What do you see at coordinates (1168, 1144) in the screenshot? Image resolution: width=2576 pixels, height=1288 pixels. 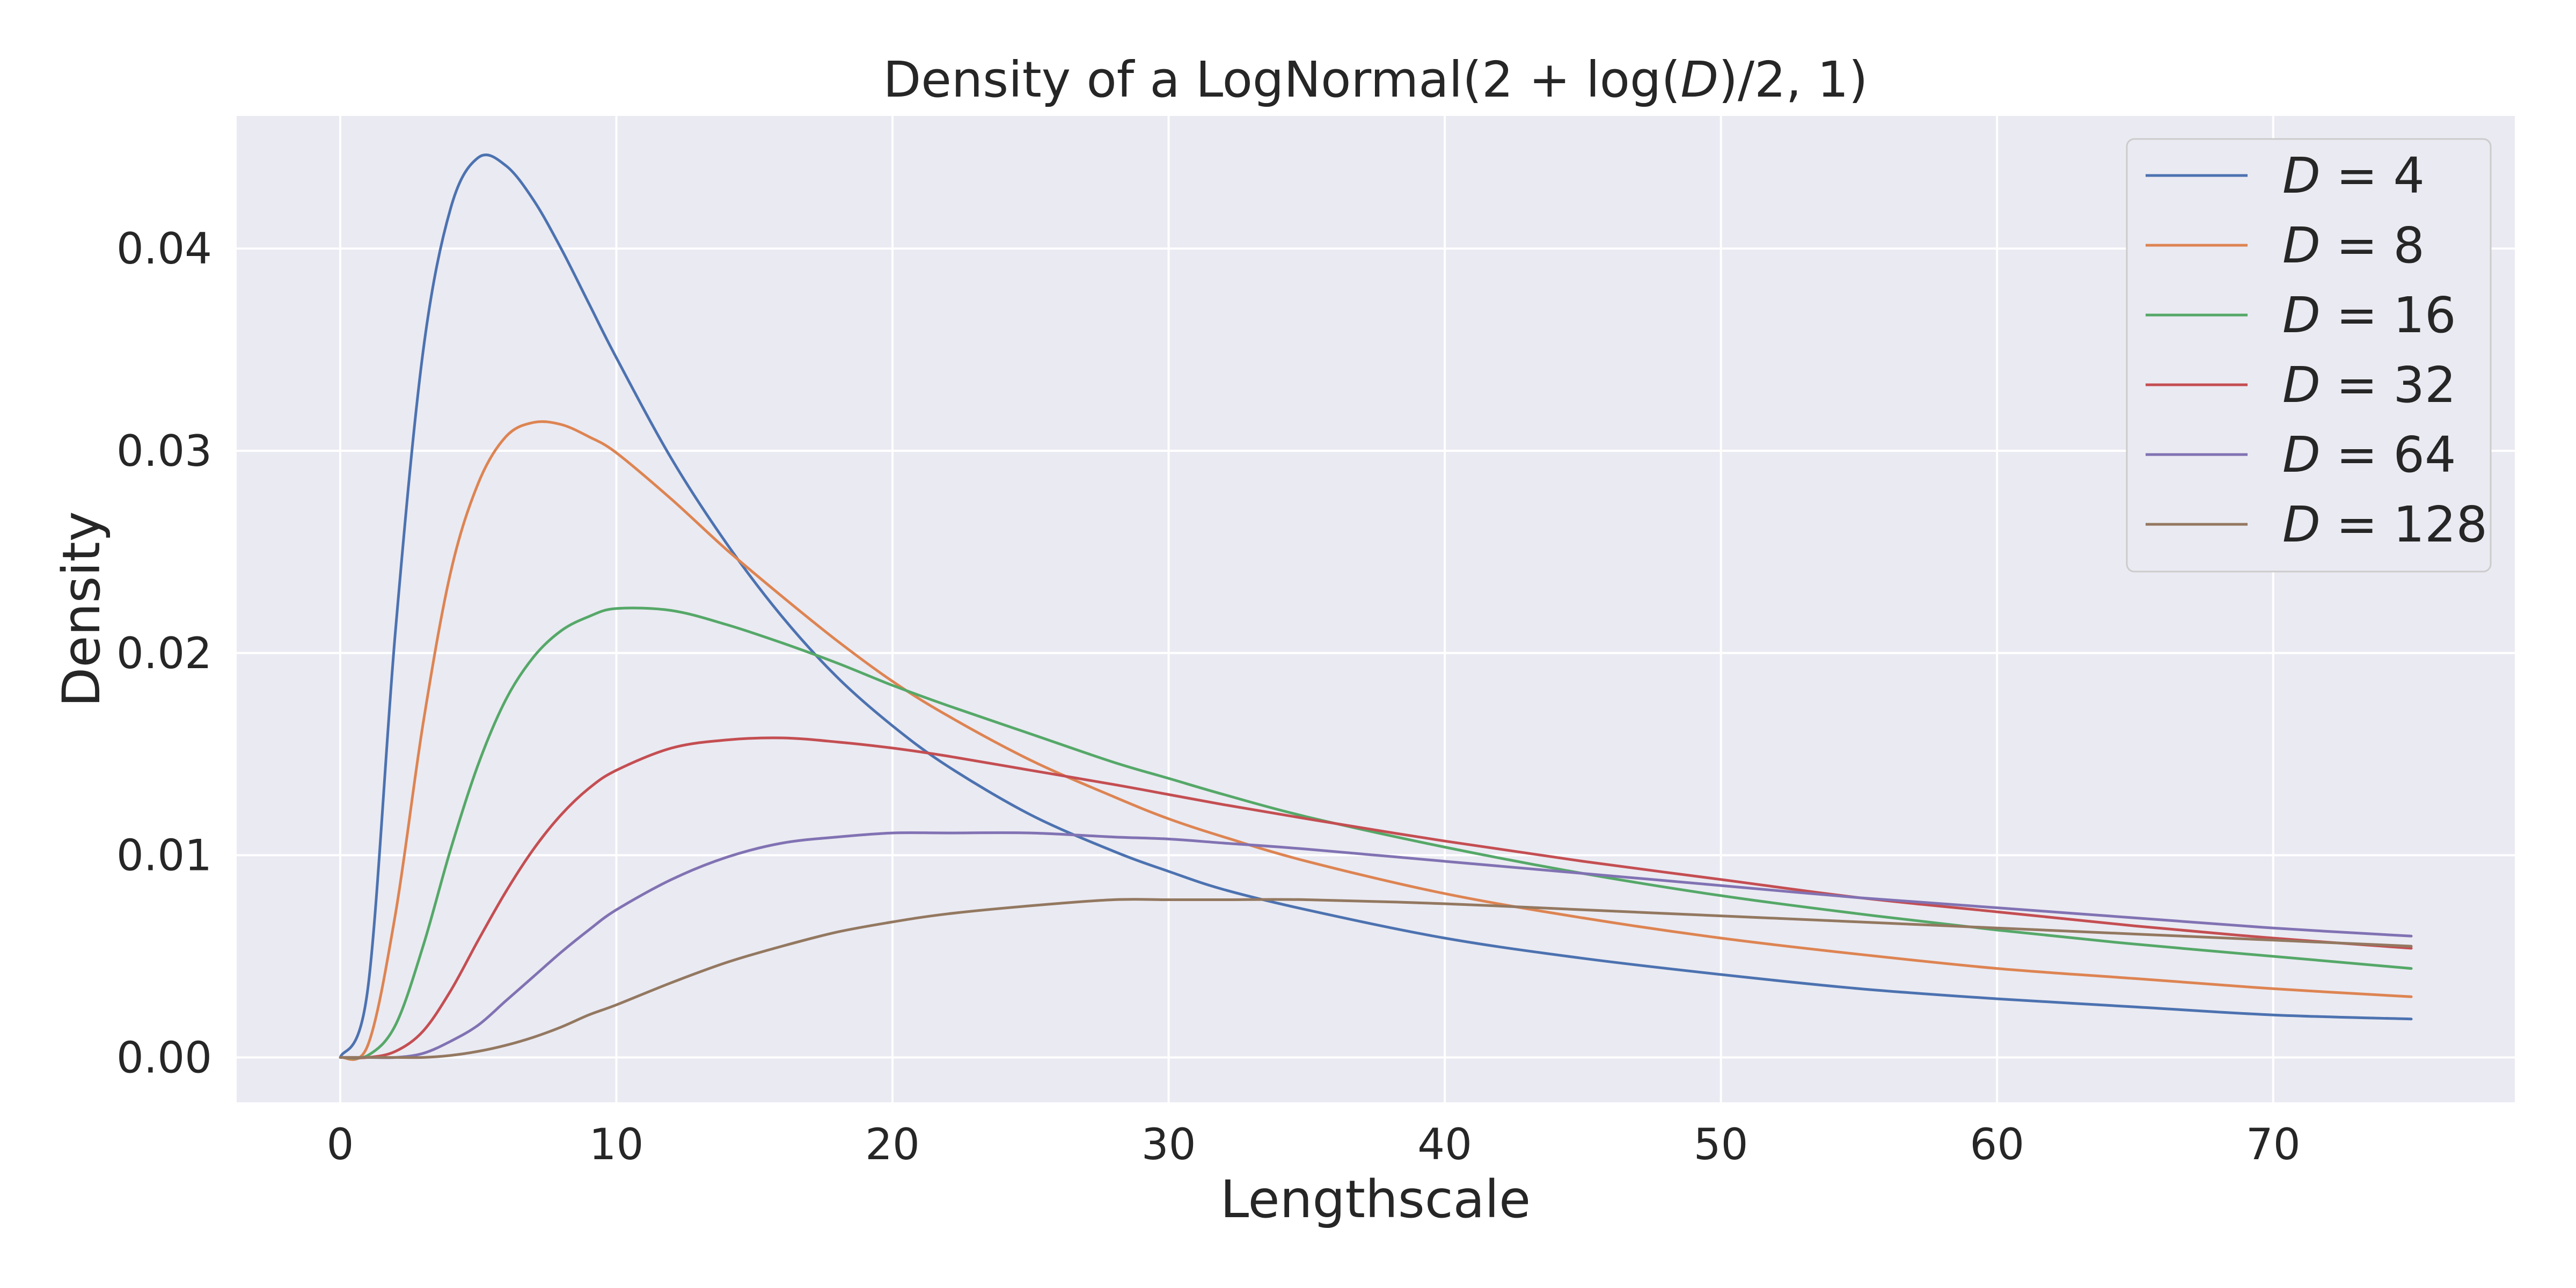 I see `x-tick-label: 30` at bounding box center [1168, 1144].